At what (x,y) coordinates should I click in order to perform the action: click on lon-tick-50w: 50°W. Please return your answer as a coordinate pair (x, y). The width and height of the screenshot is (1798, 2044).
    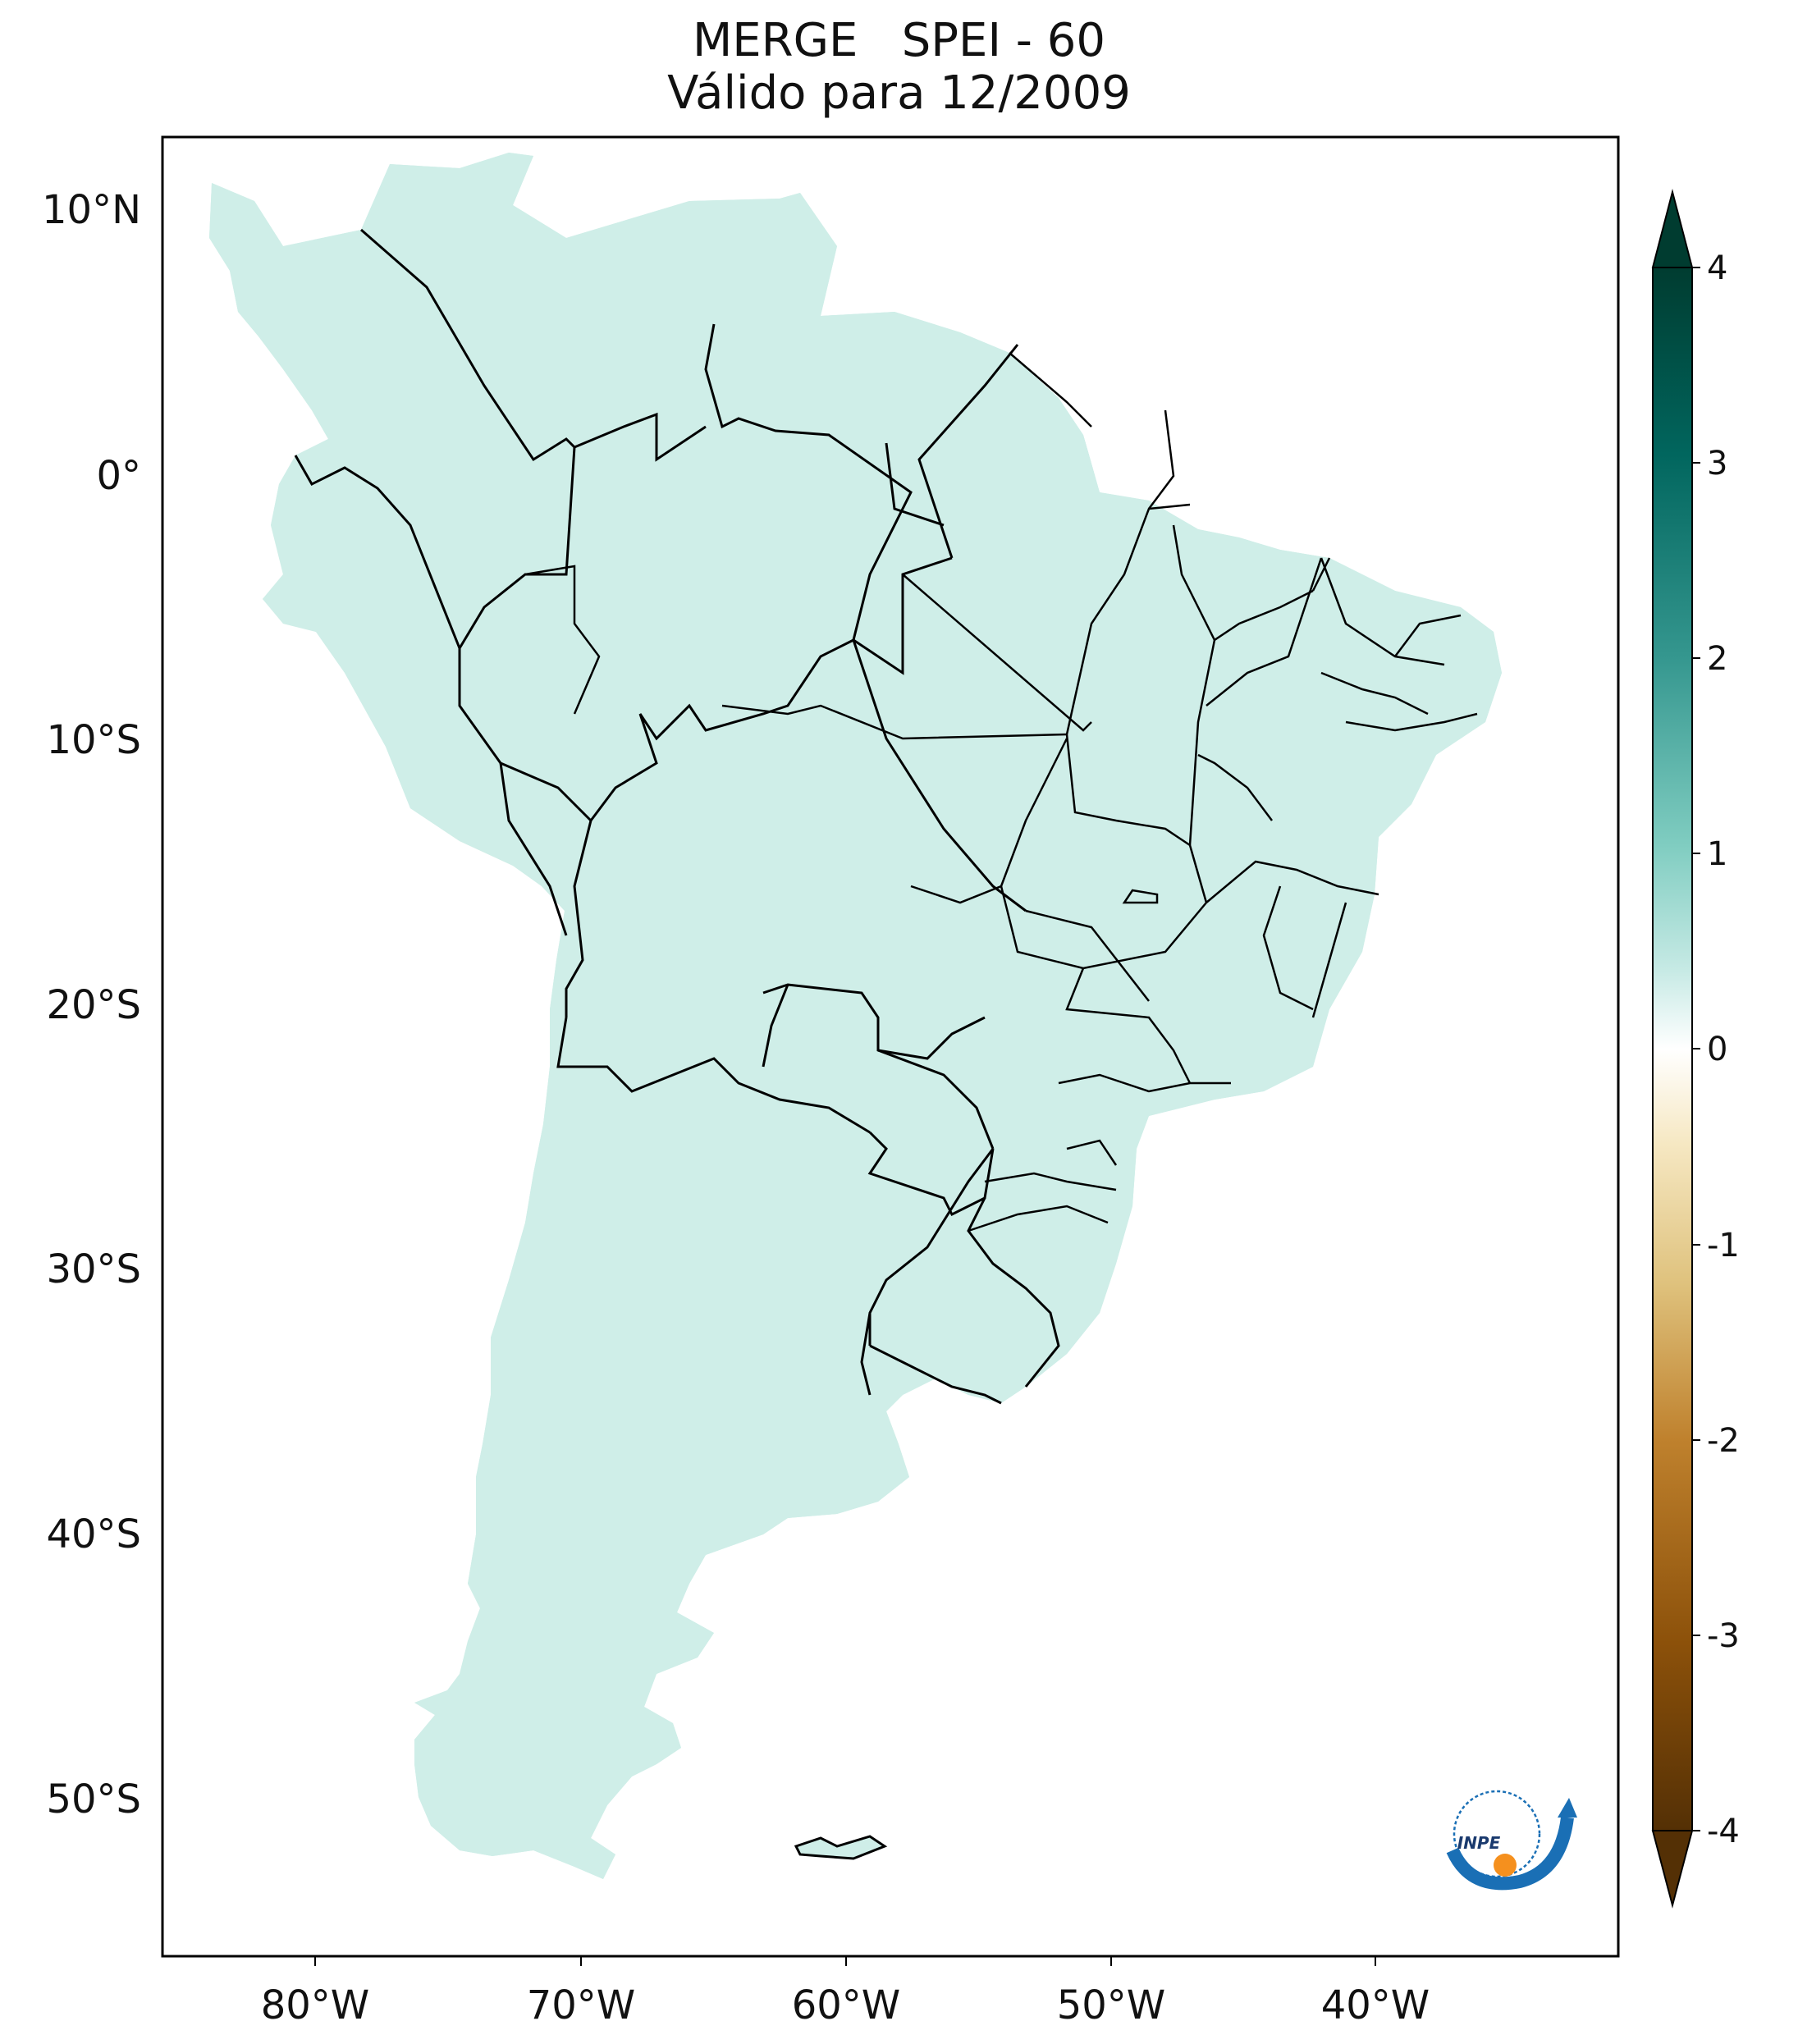
    Looking at the image, I should click on (1111, 2005).